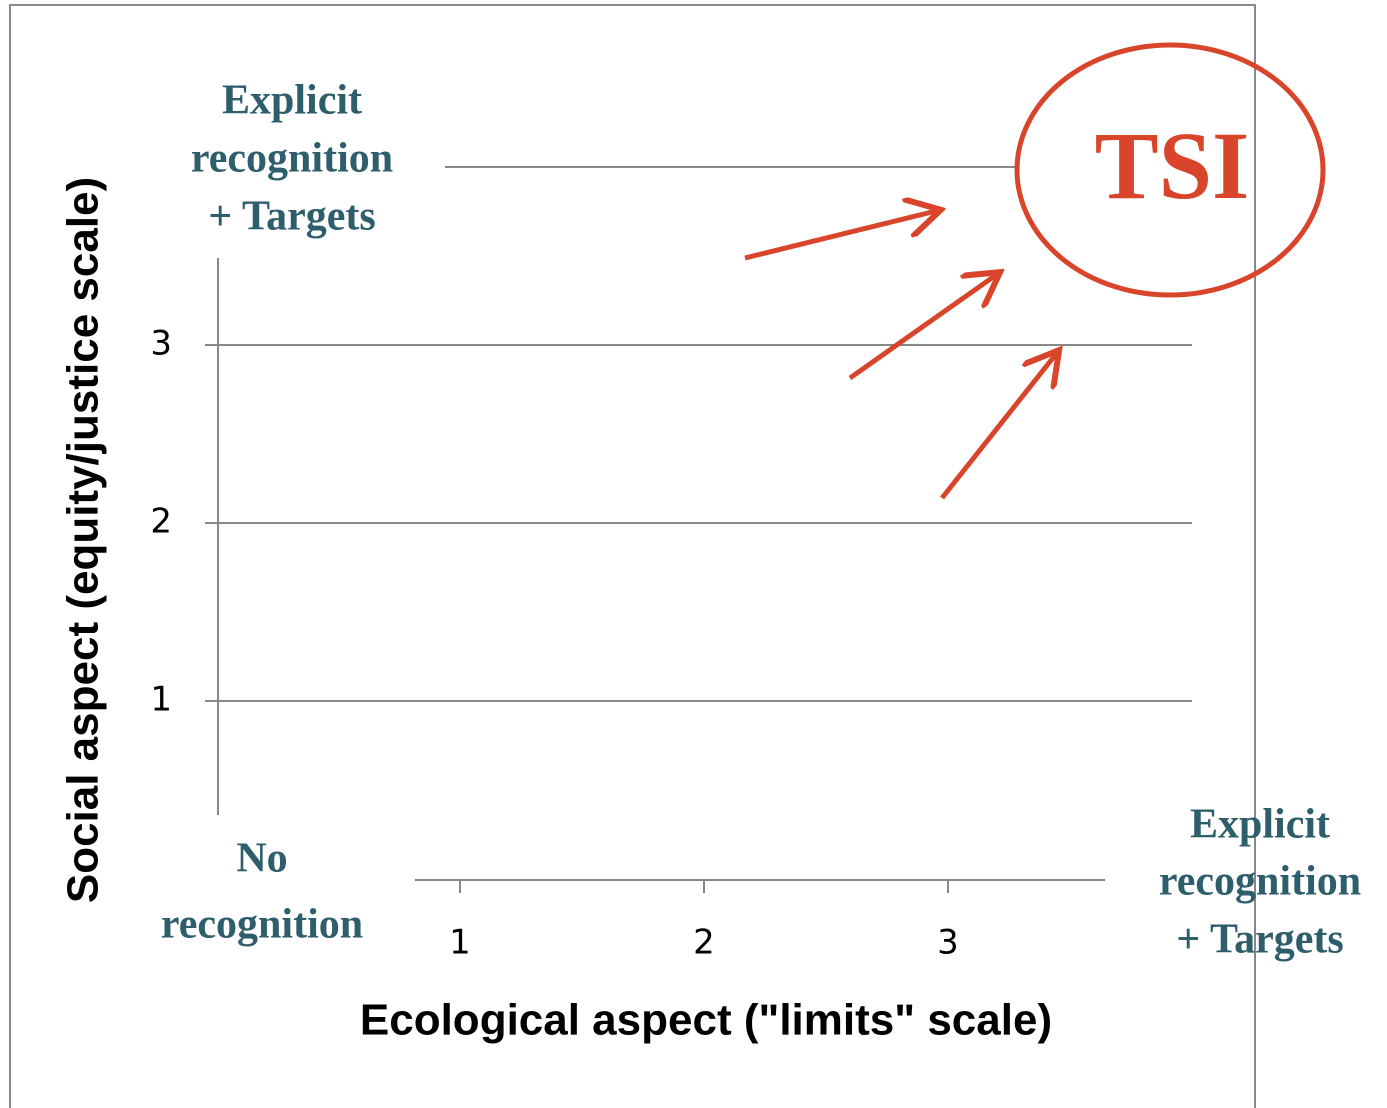 Image resolution: width=1387 pixels, height=1108 pixels. What do you see at coordinates (261, 859) in the screenshot?
I see `annotation: No` at bounding box center [261, 859].